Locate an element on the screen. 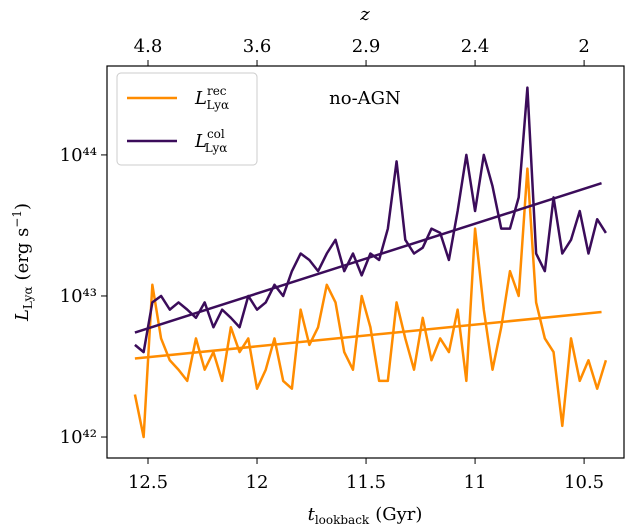 This screenshot has height=529, width=634. y-label-close: ) is located at coordinates (22, 206).